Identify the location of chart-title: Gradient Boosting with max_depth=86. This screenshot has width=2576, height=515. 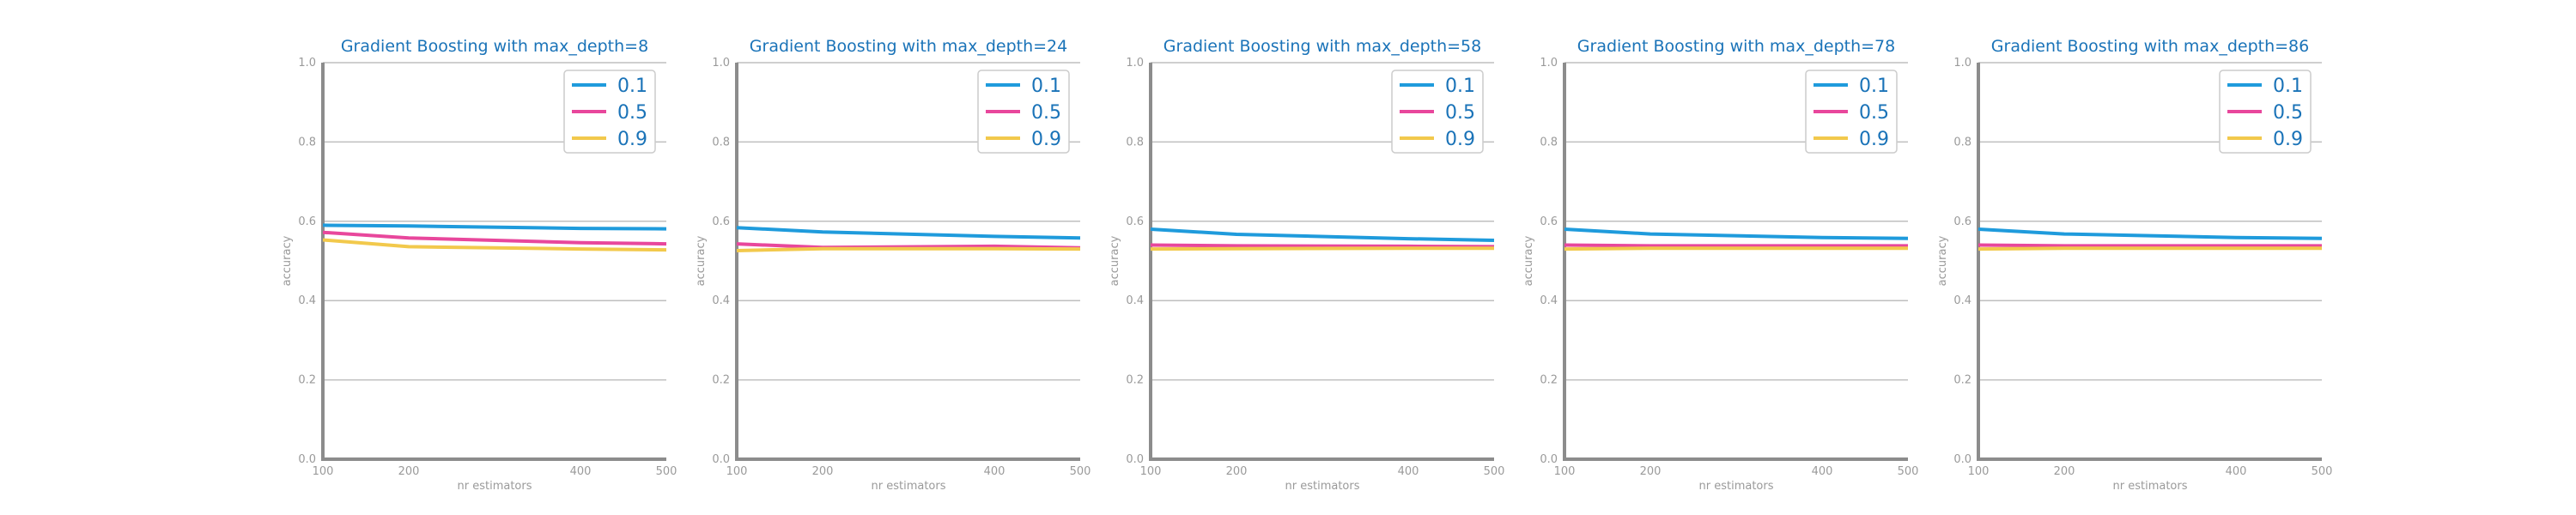
(2150, 46).